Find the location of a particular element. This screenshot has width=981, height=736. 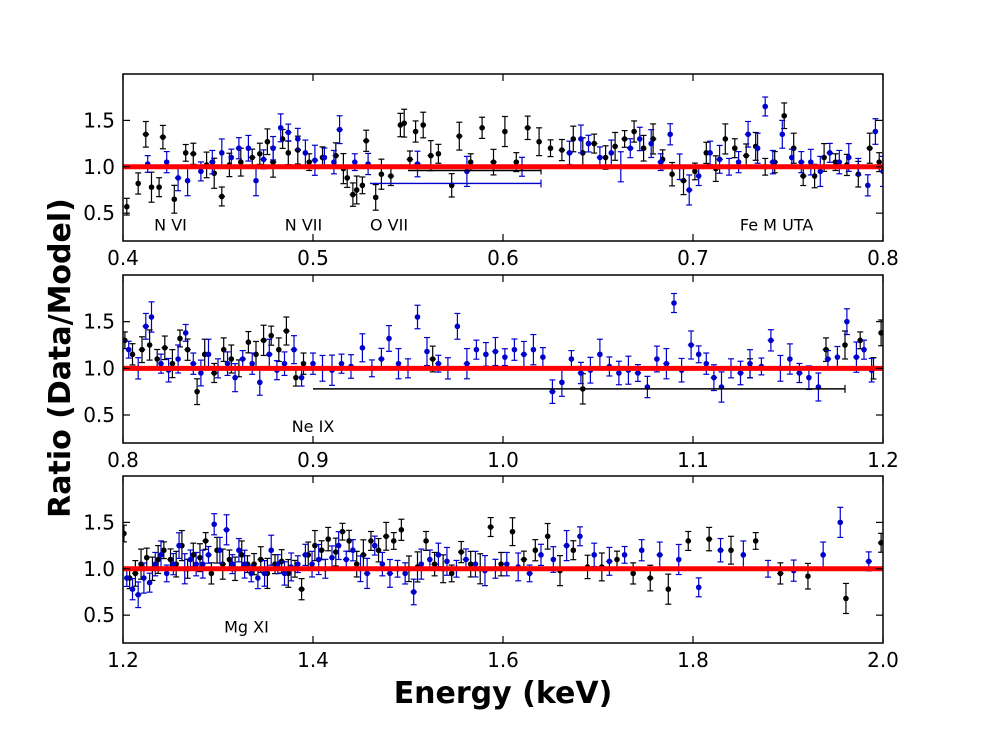

line-label: Fe M UTA is located at coordinates (776, 224).